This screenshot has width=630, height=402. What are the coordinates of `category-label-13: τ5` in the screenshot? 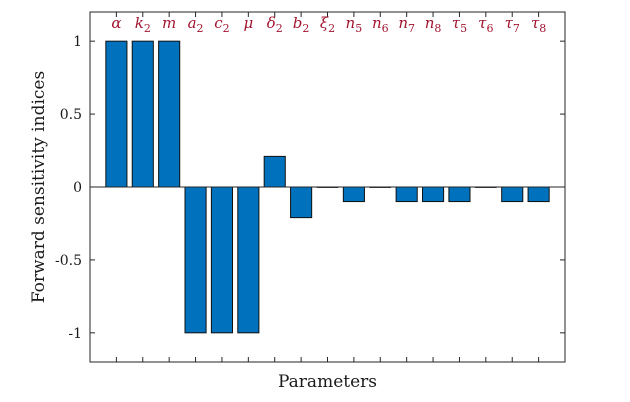 It's located at (459, 24).